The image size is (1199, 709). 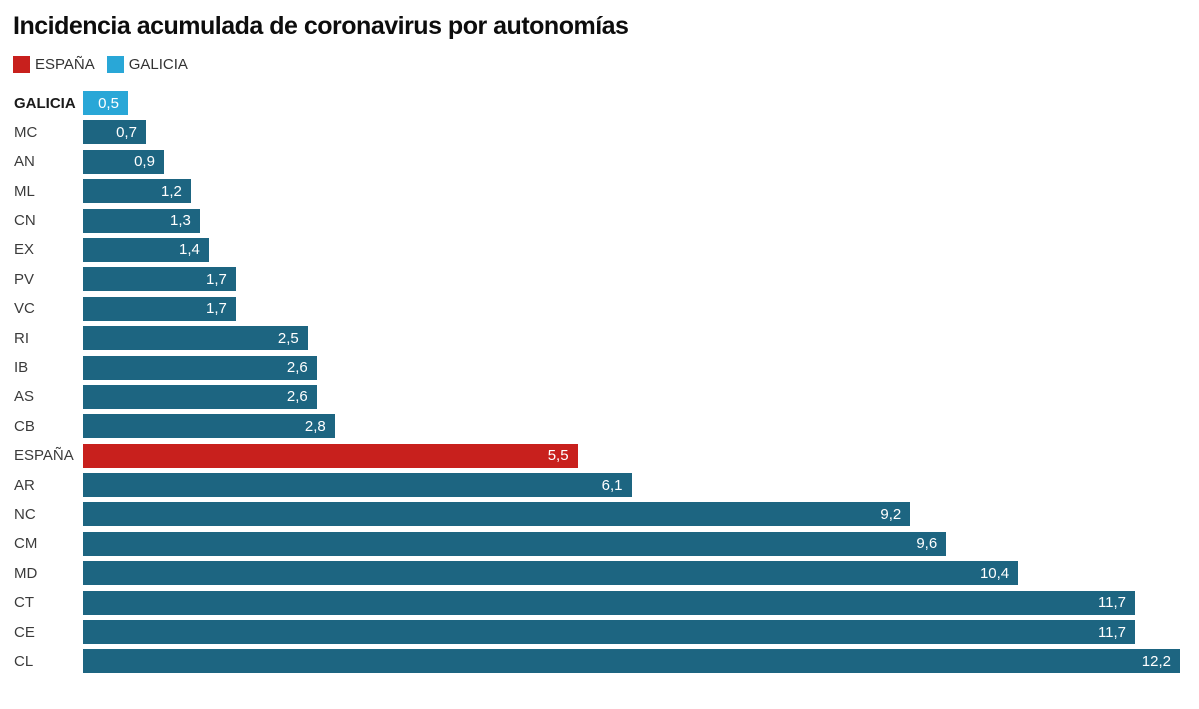 What do you see at coordinates (599, 396) in the screenshot?
I see `chart-row: AS 2,6` at bounding box center [599, 396].